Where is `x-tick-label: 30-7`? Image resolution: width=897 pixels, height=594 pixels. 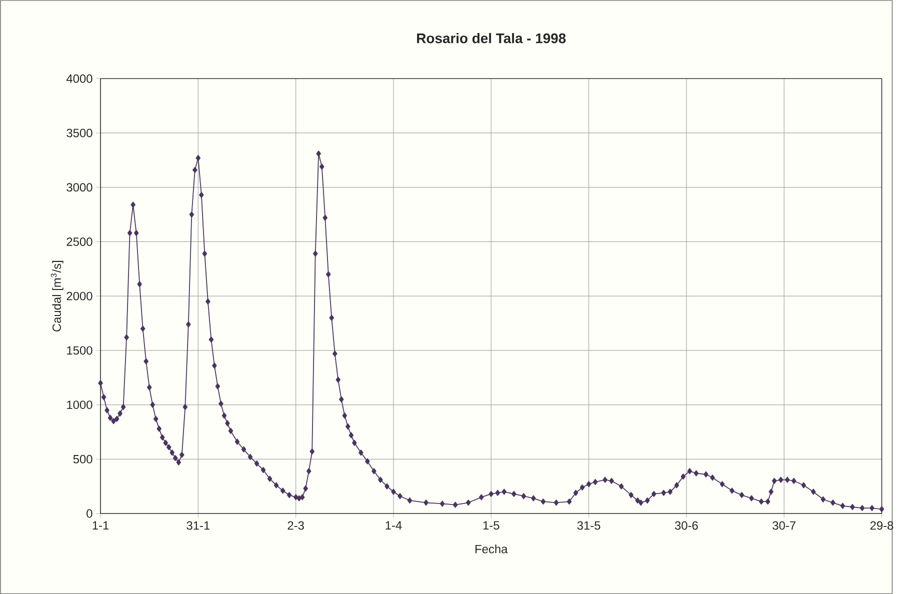 x-tick-label: 30-7 is located at coordinates (784, 525).